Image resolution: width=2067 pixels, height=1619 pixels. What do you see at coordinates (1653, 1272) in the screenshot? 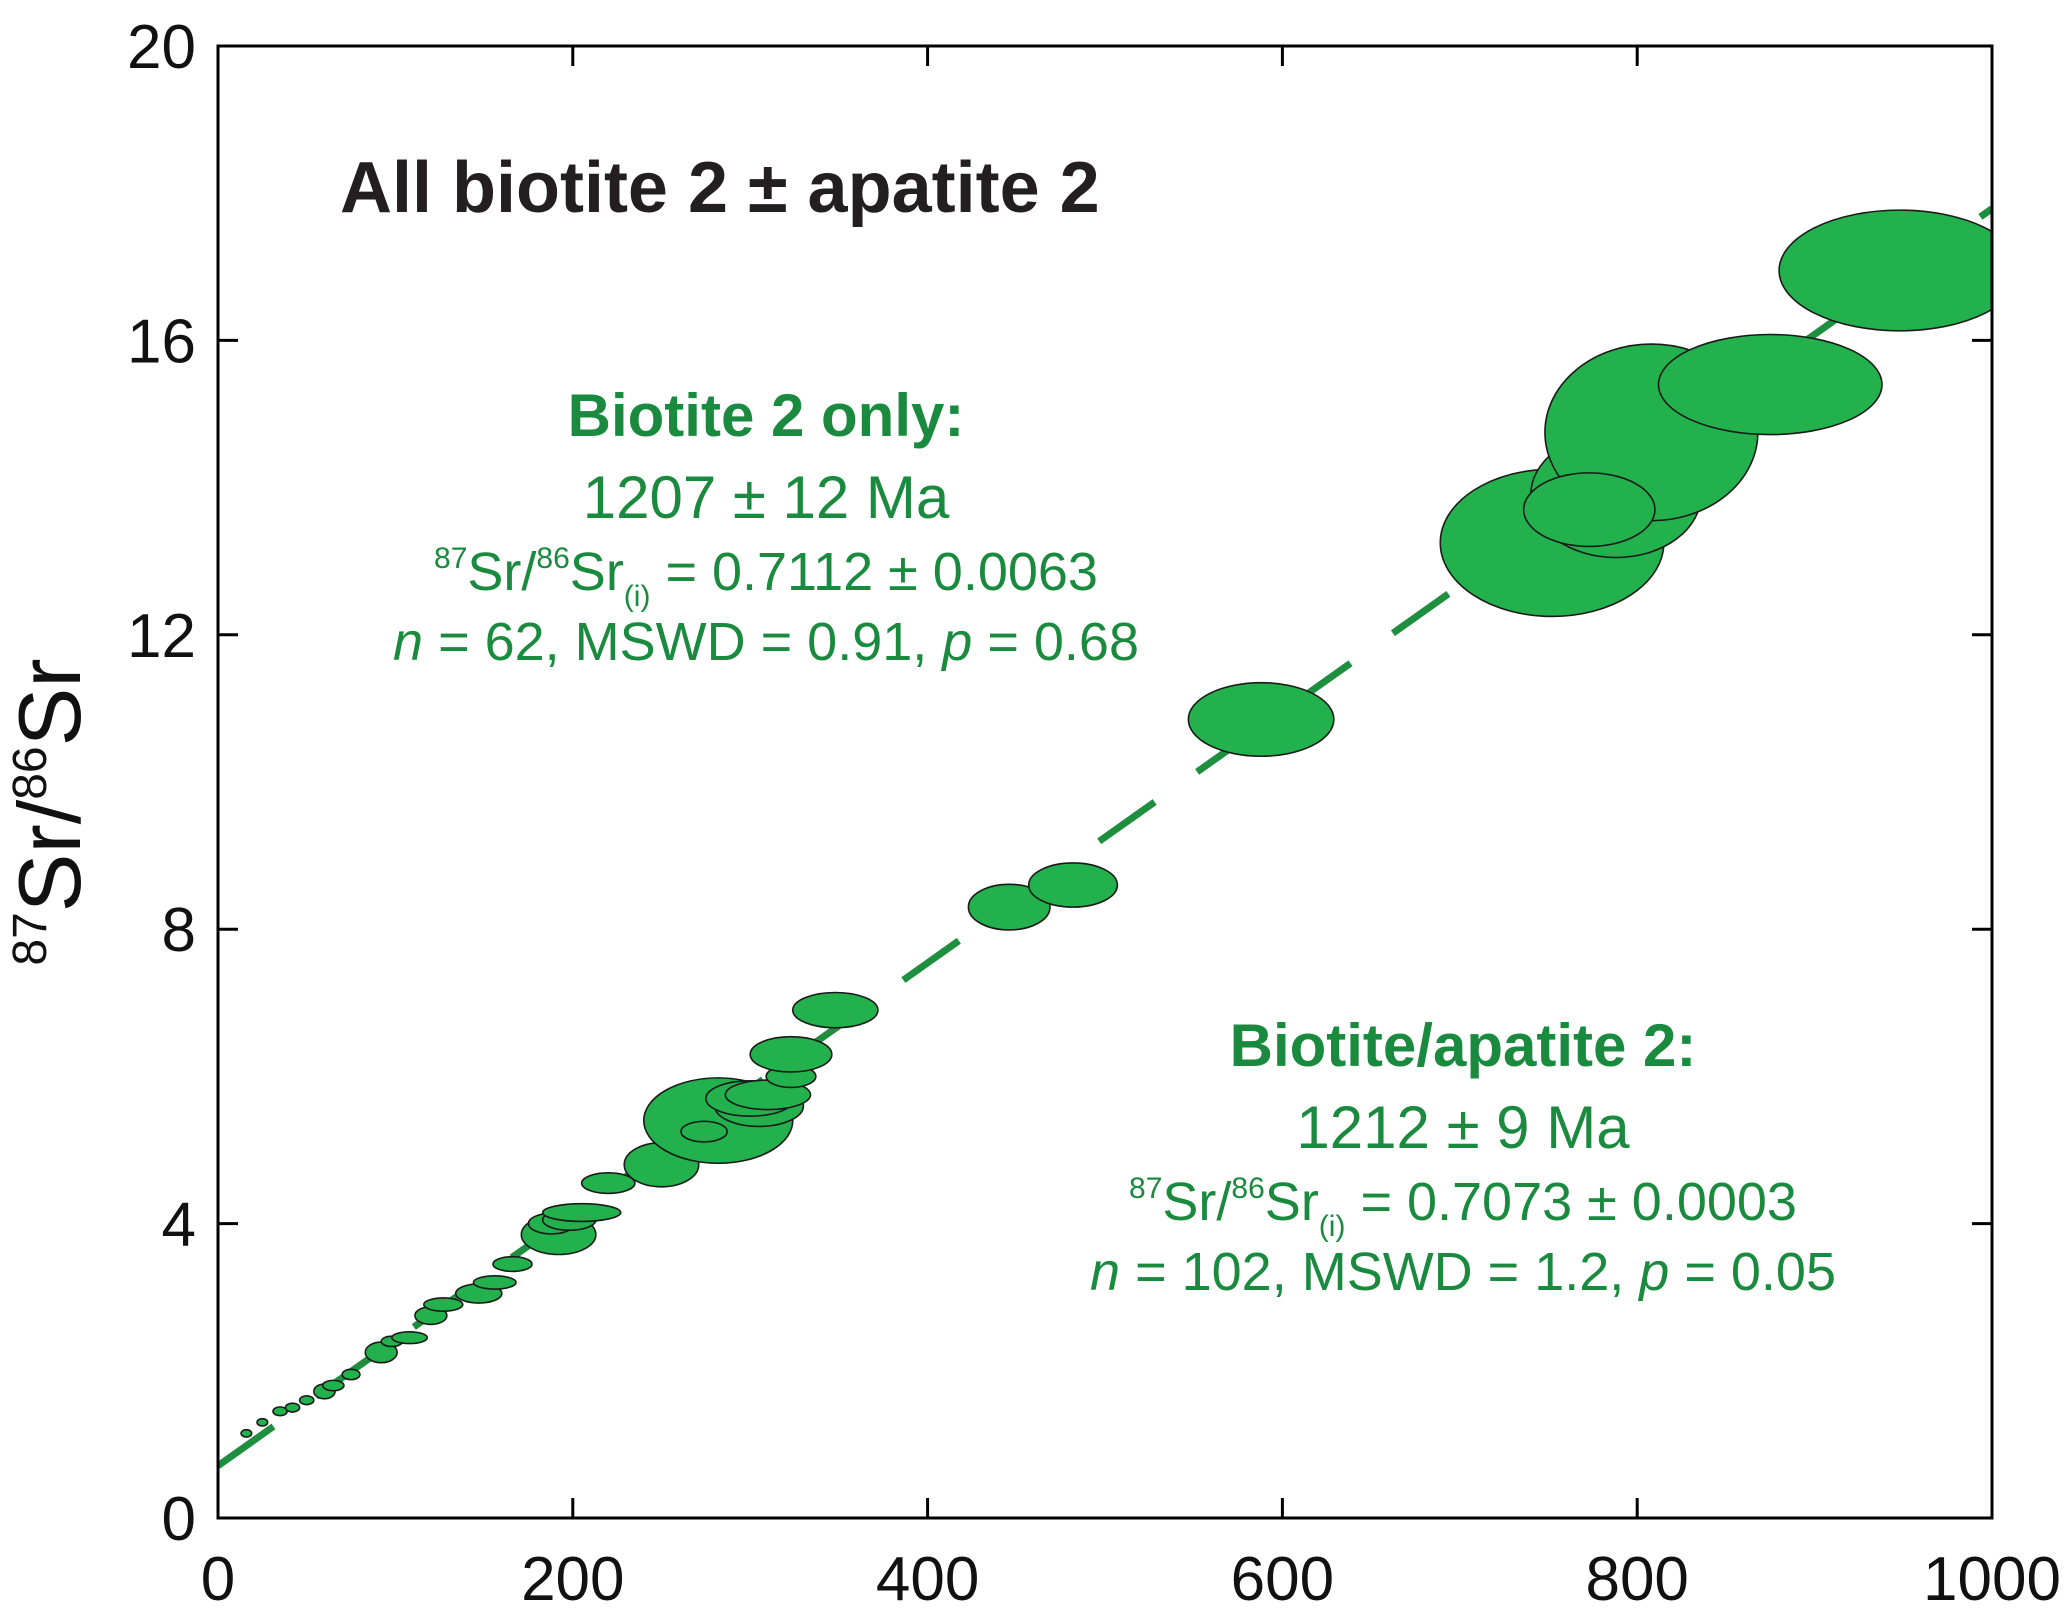
I see `apatite-p: p` at bounding box center [1653, 1272].